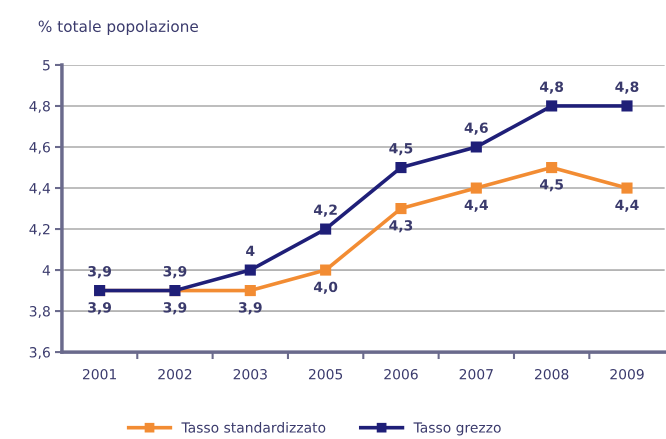  What do you see at coordinates (40, 353) in the screenshot?
I see `y-tick-label: 3,6` at bounding box center [40, 353].